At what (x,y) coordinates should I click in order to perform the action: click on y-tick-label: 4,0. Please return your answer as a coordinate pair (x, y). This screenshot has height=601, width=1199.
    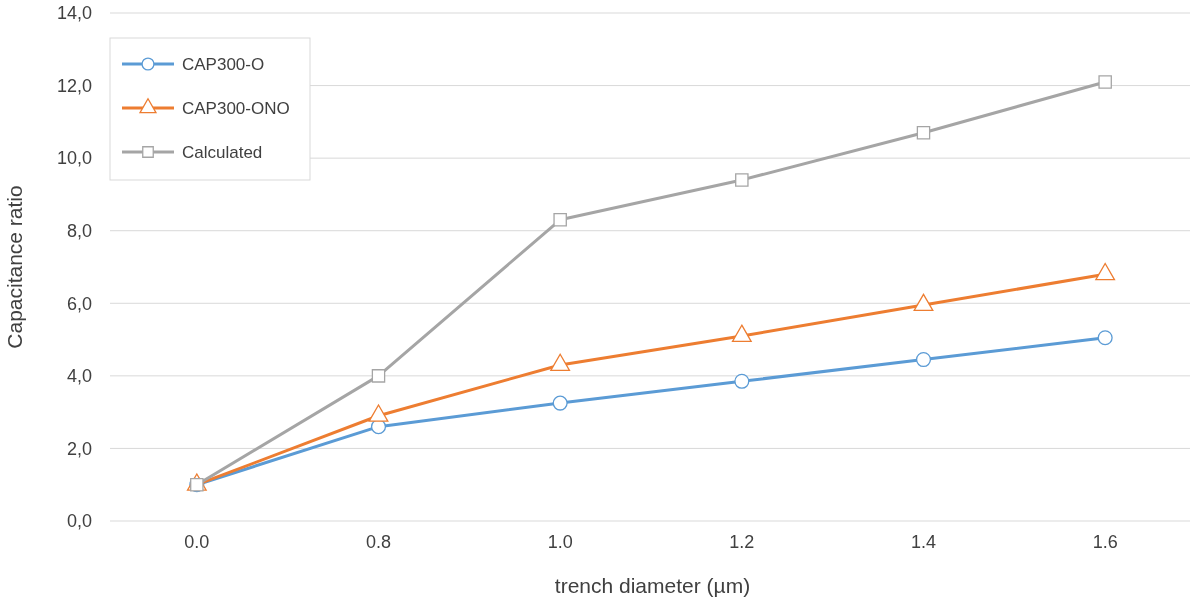
    Looking at the image, I should click on (79, 376).